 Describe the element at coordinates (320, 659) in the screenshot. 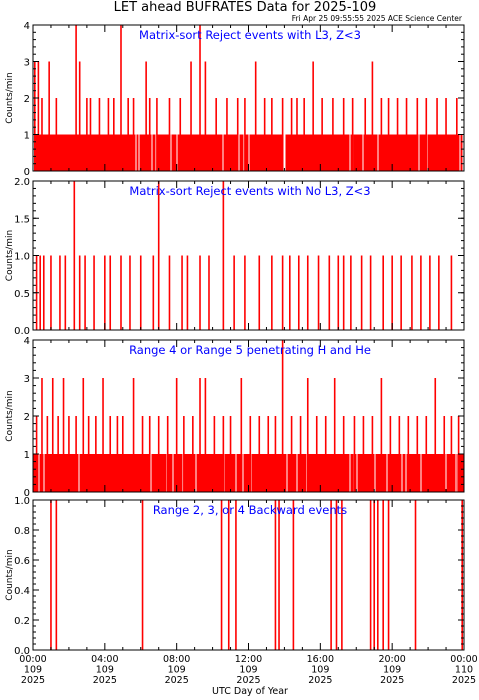

I see `x-tick-label: 16:00` at that location.